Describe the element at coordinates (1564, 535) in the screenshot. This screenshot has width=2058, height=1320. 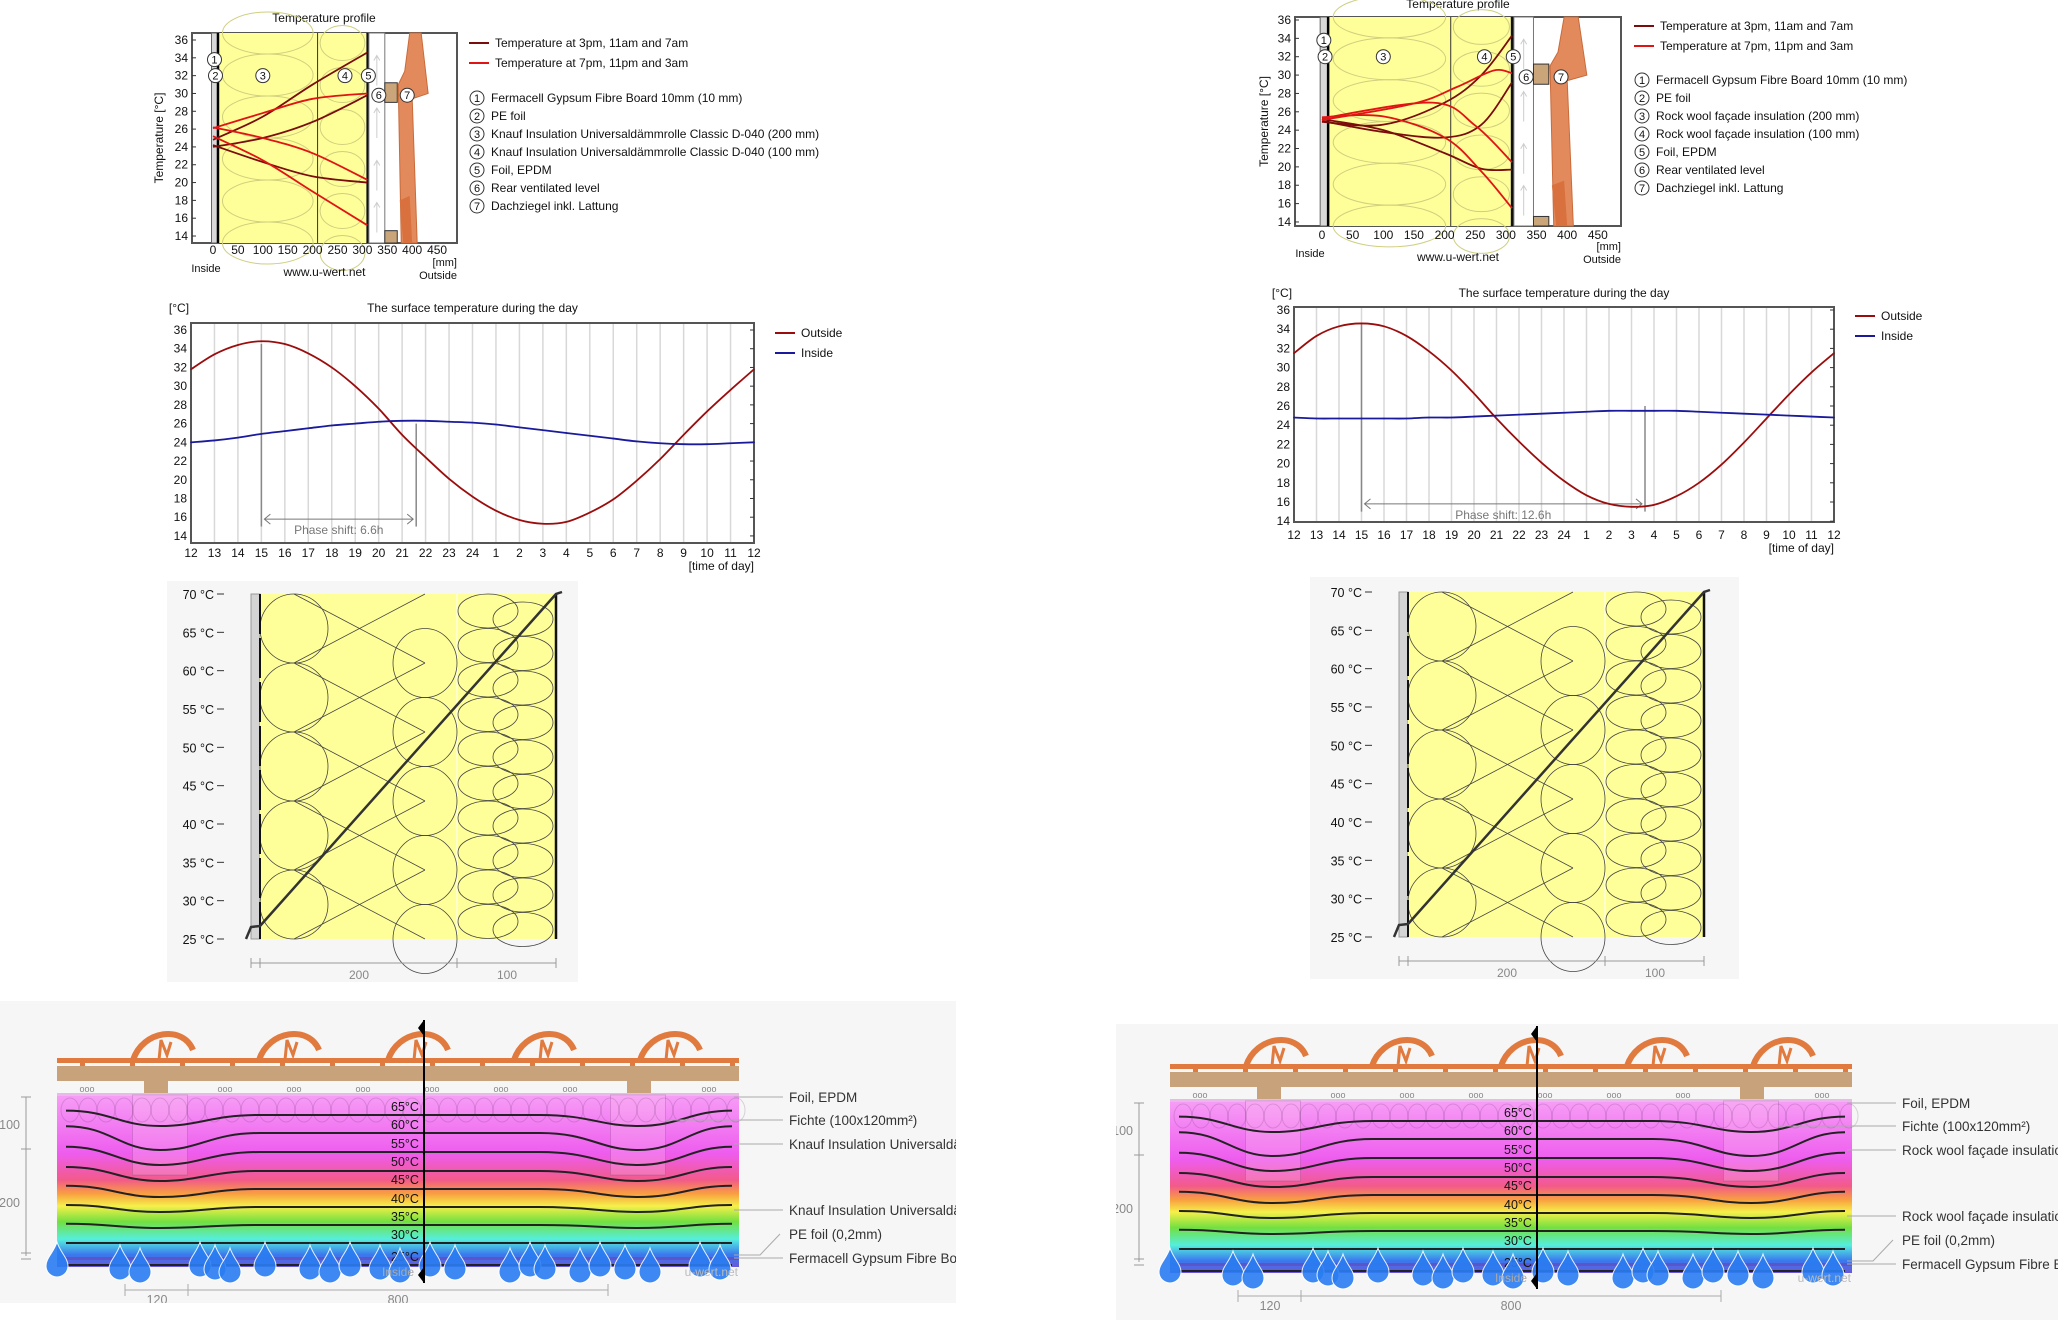
I see `x-tick-label: 24` at that location.